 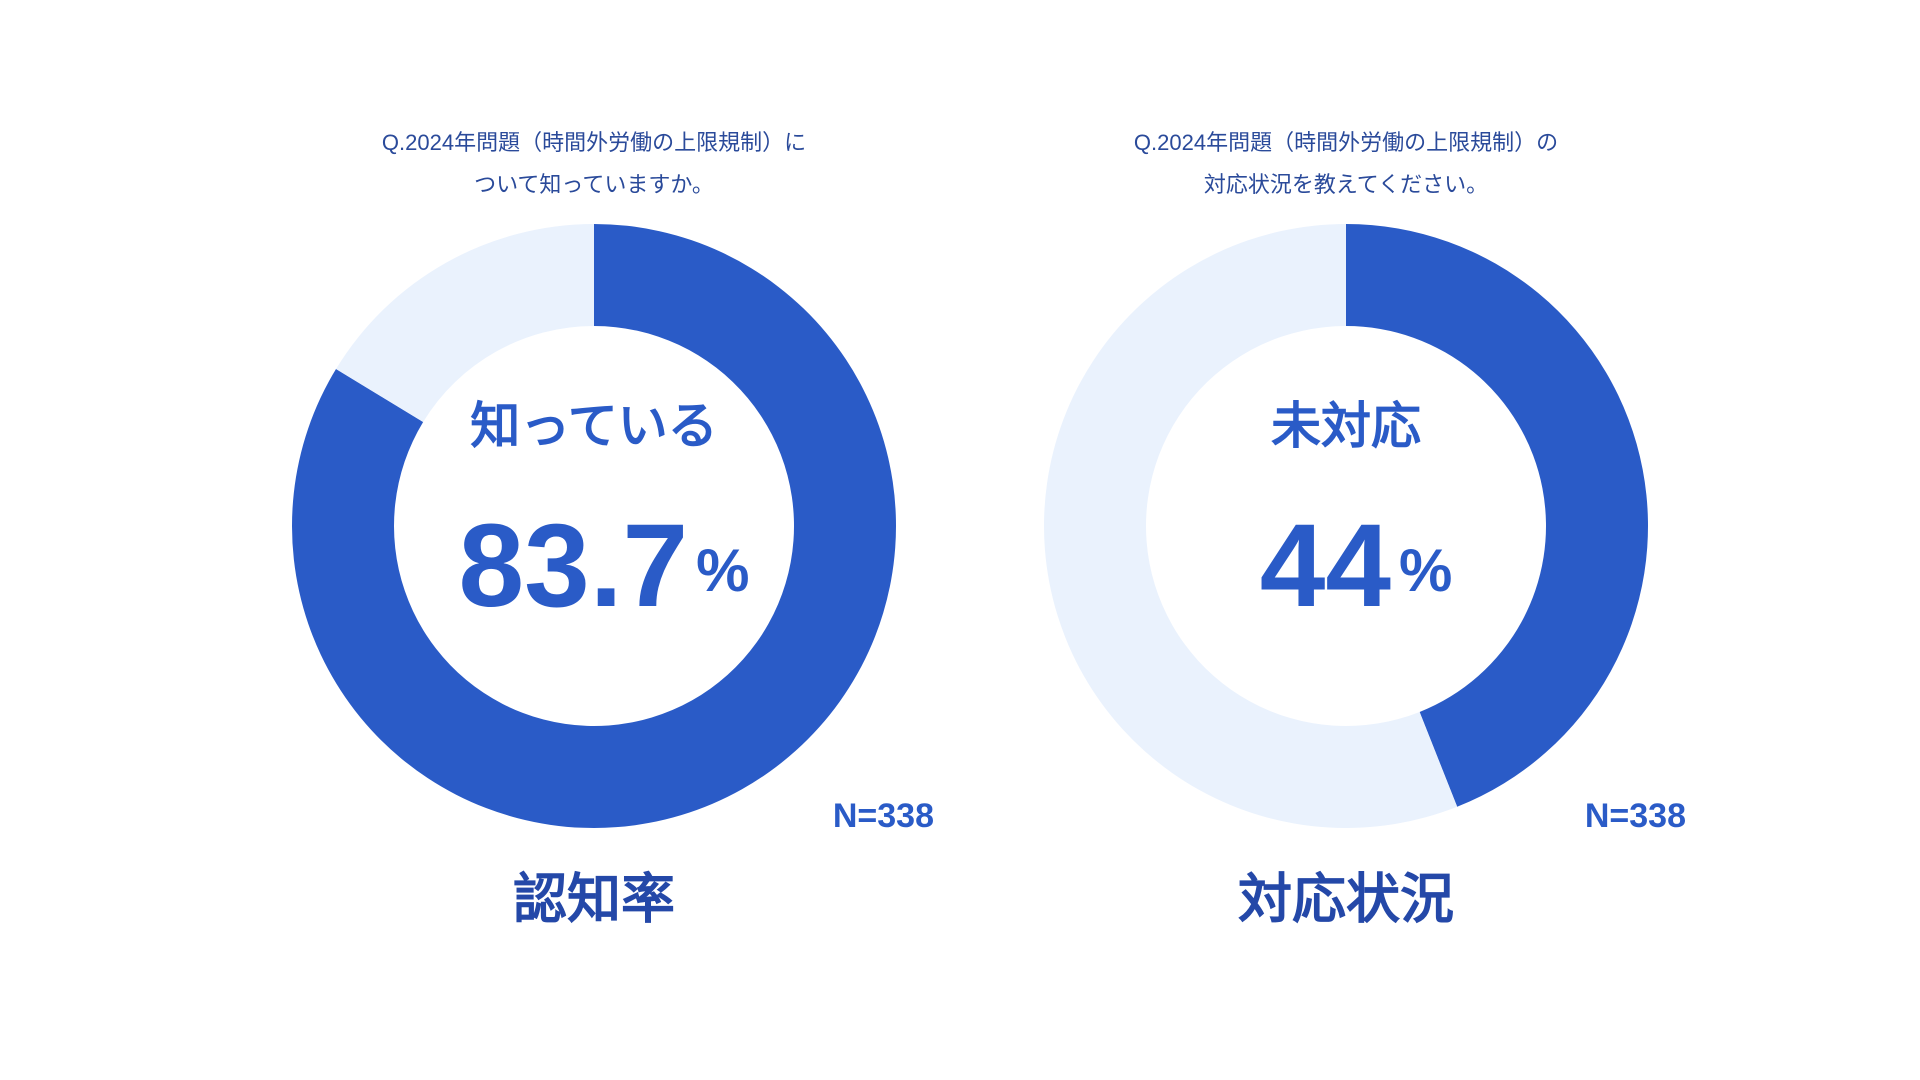 I want to click on question-text: Q.2024年問題（時間外労働の上限規制）の, so click(x=1346, y=142).